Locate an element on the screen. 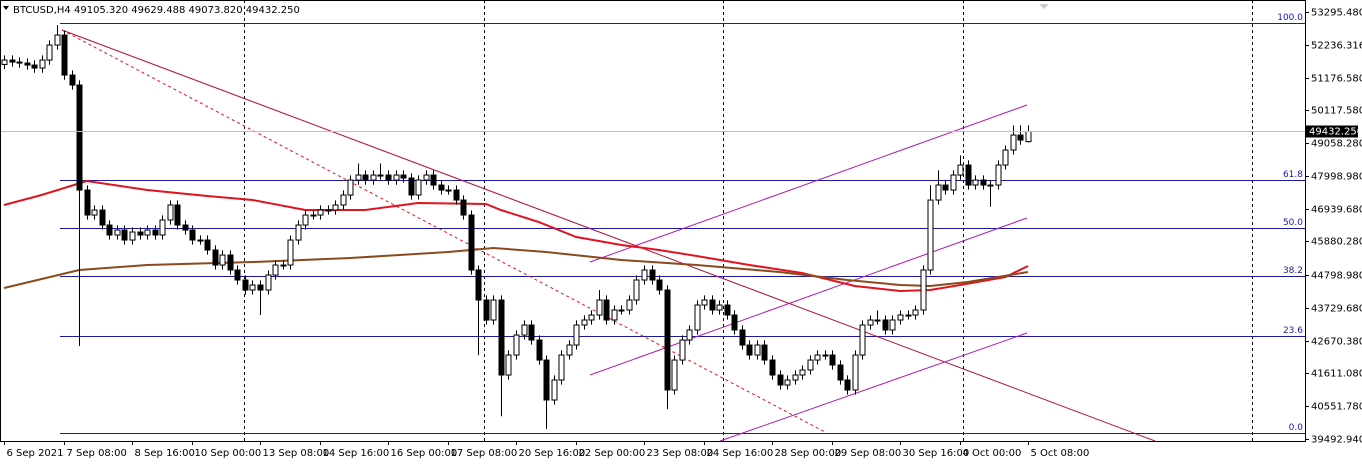 The image size is (1362, 464). last-price-box is located at coordinates (1332, 131).